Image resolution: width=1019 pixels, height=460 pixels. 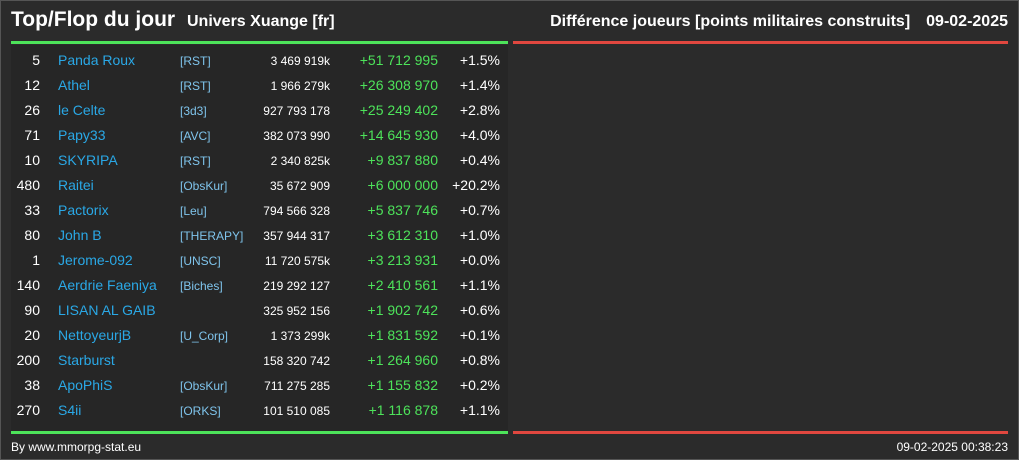 What do you see at coordinates (82, 110) in the screenshot?
I see `player-name-link: le Celte` at bounding box center [82, 110].